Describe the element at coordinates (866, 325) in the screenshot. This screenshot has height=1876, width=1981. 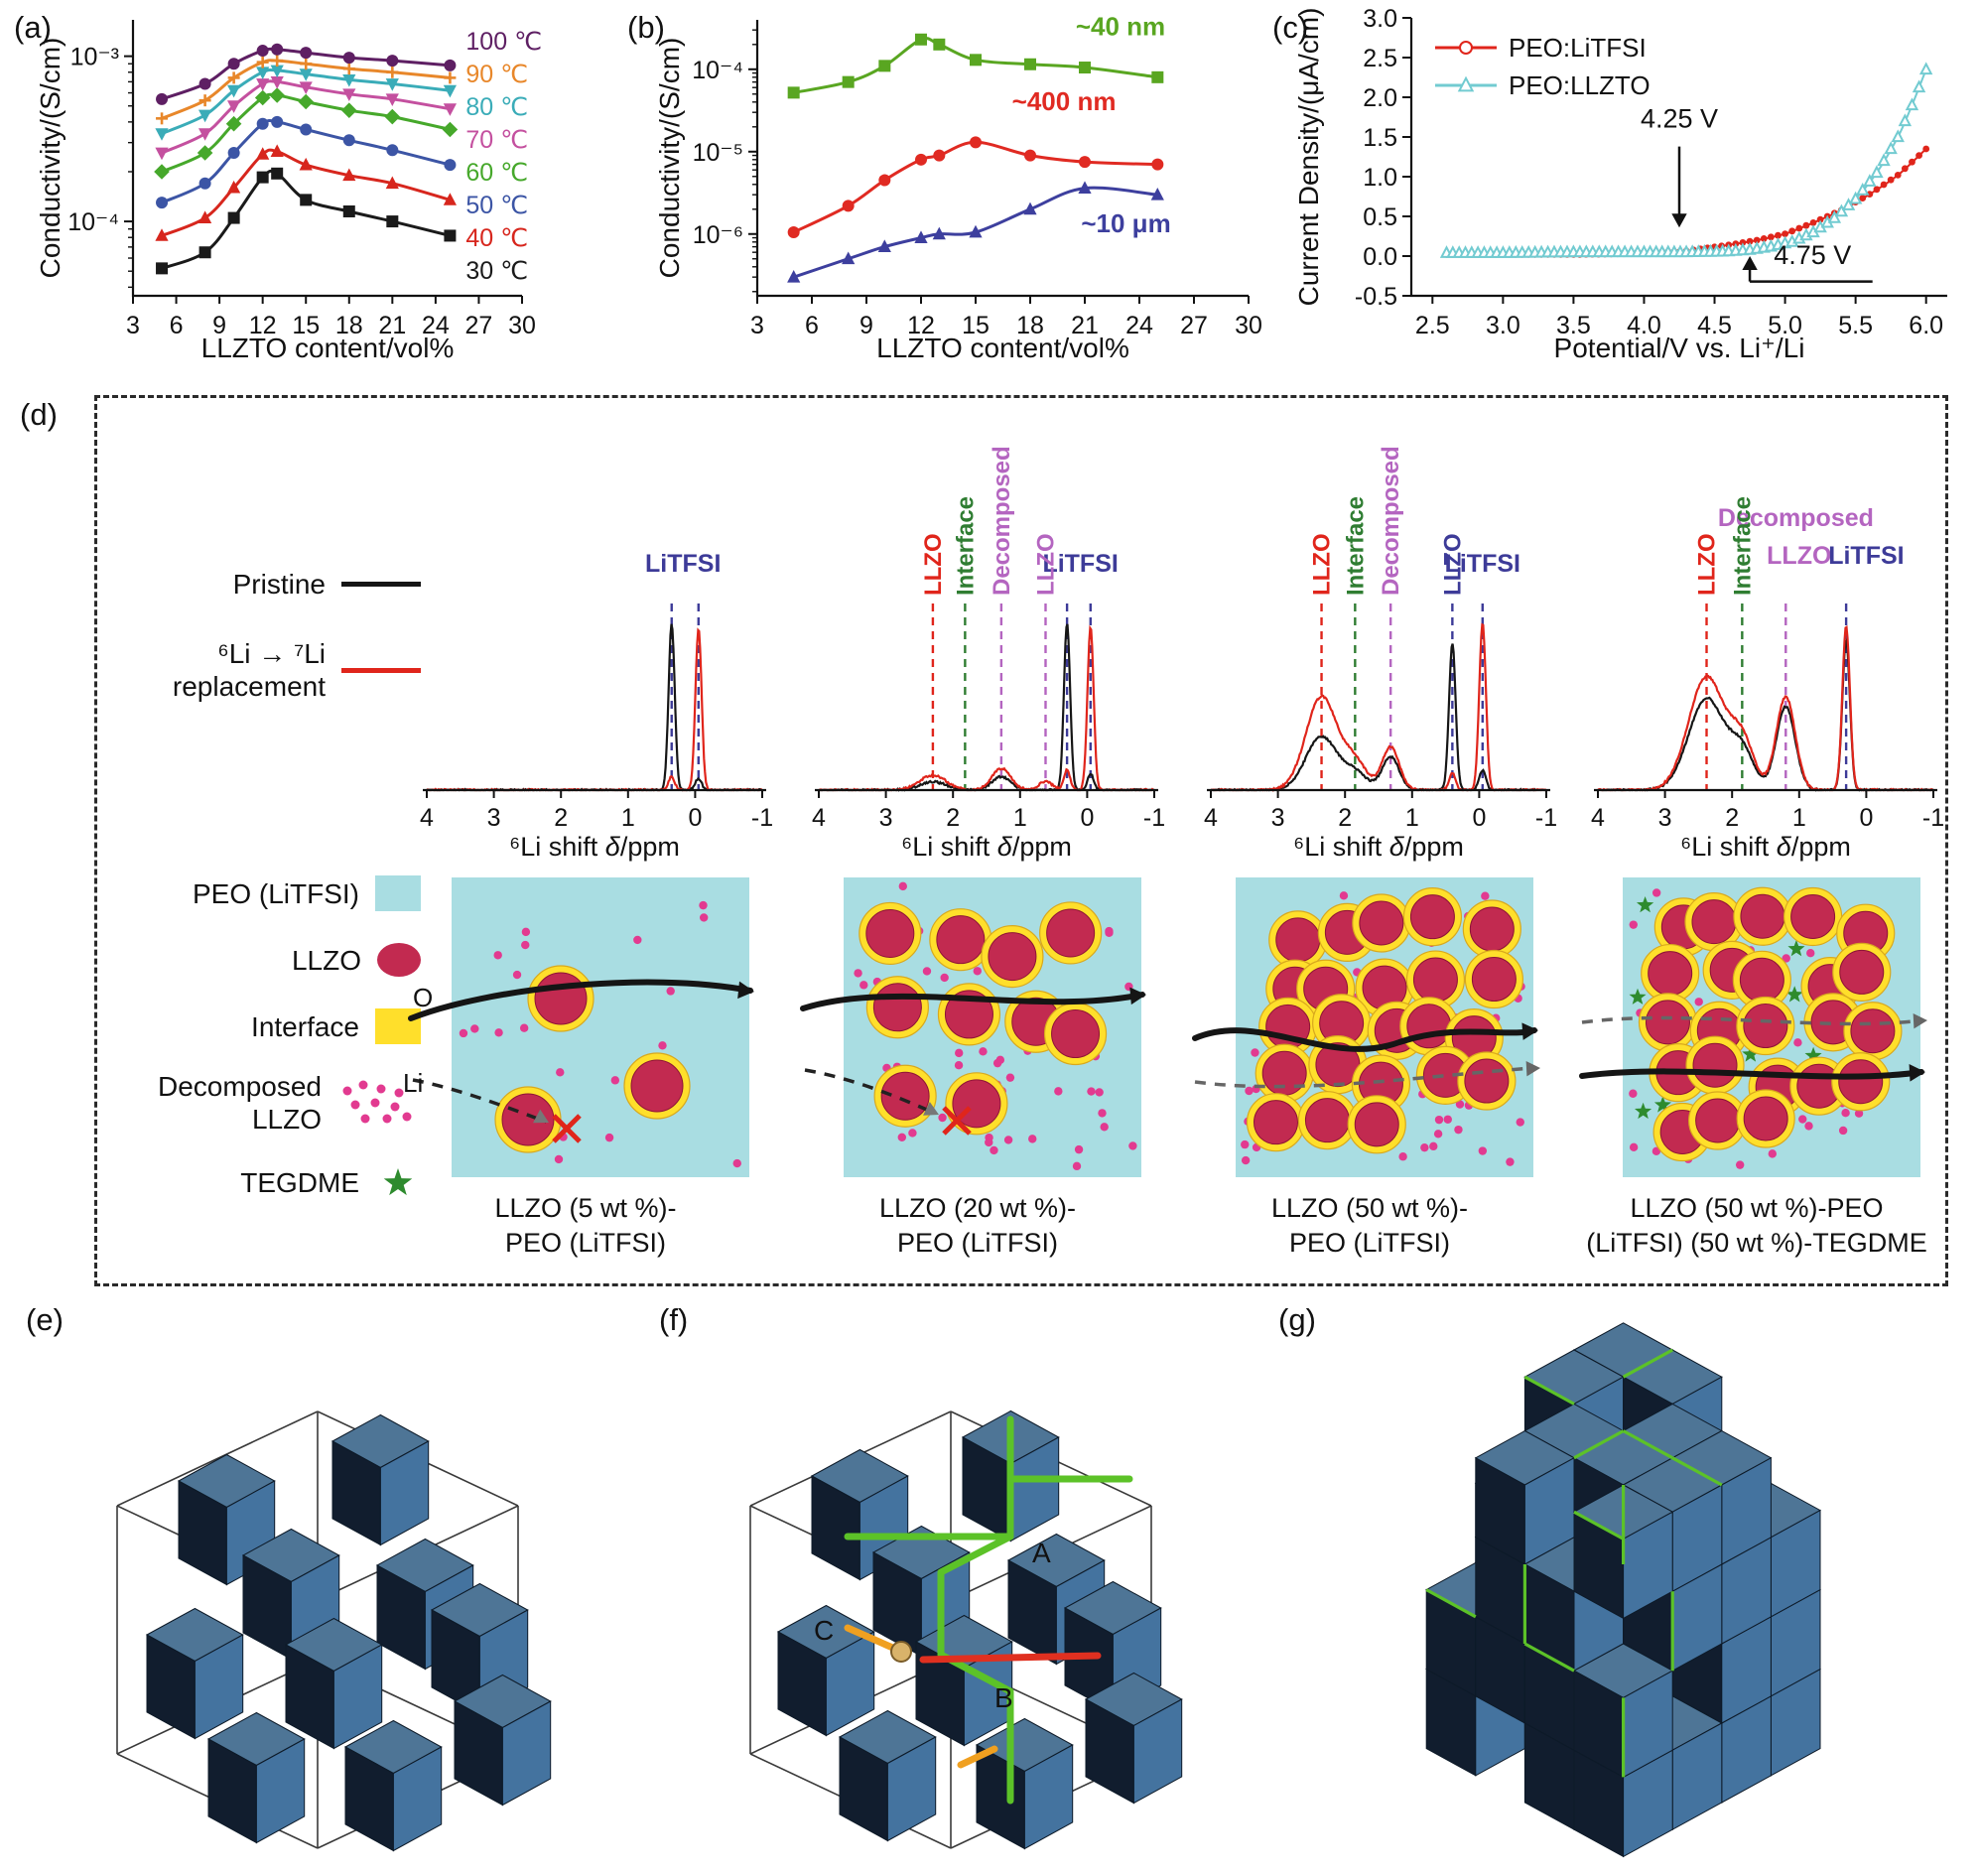
I see `svg-text: 9` at that location.